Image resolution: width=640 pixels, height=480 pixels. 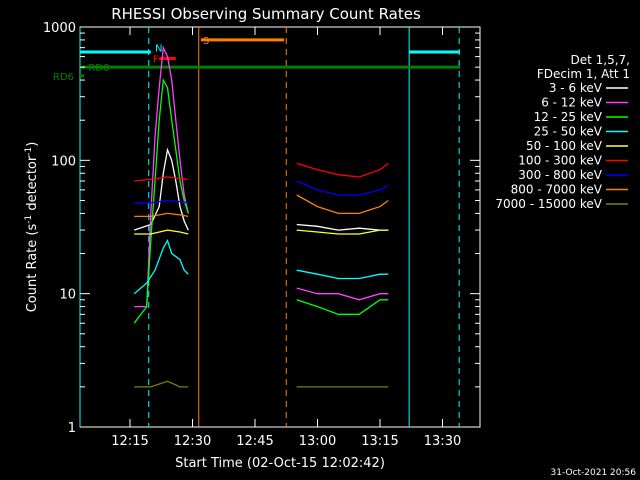 What do you see at coordinates (131, 59) in the screenshot?
I see `flag-labels: RD0 RD6 NF S` at bounding box center [131, 59].